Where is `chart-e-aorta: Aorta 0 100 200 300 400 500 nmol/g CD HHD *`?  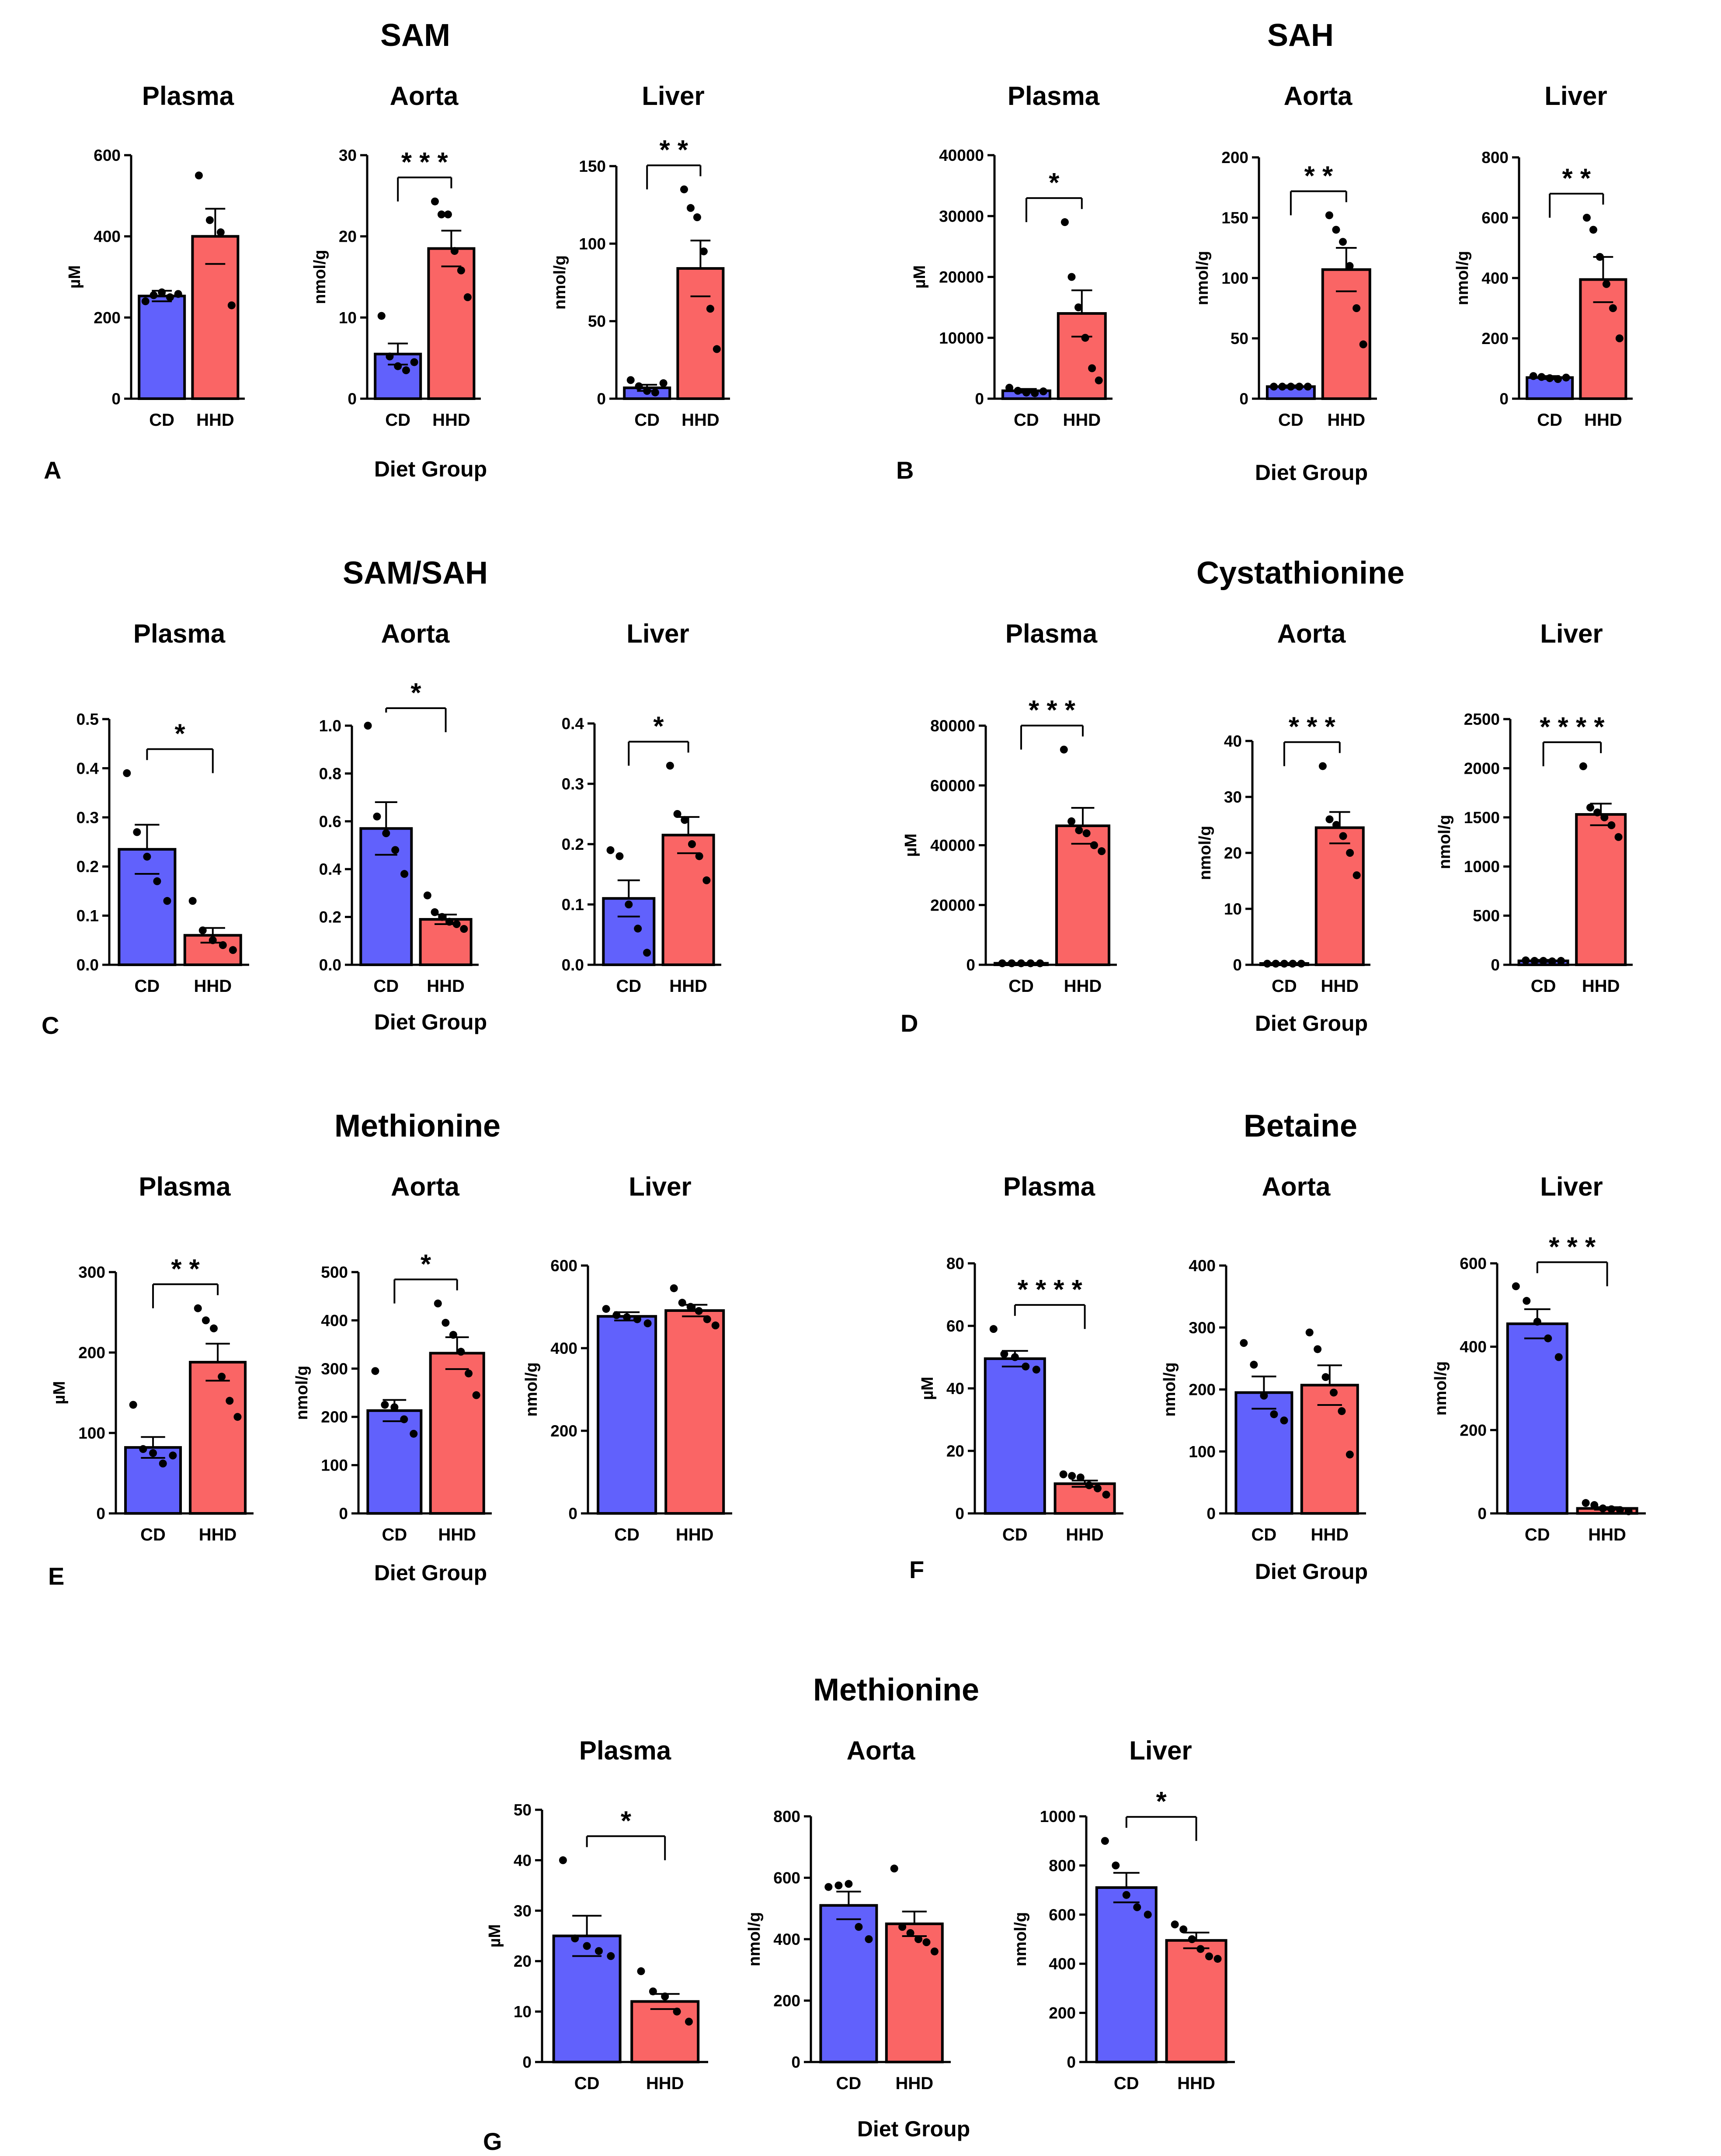
chart-e-aorta: Aorta 0 100 200 300 400 500 nmol/g CD HHD * is located at coordinates (393, 1358).